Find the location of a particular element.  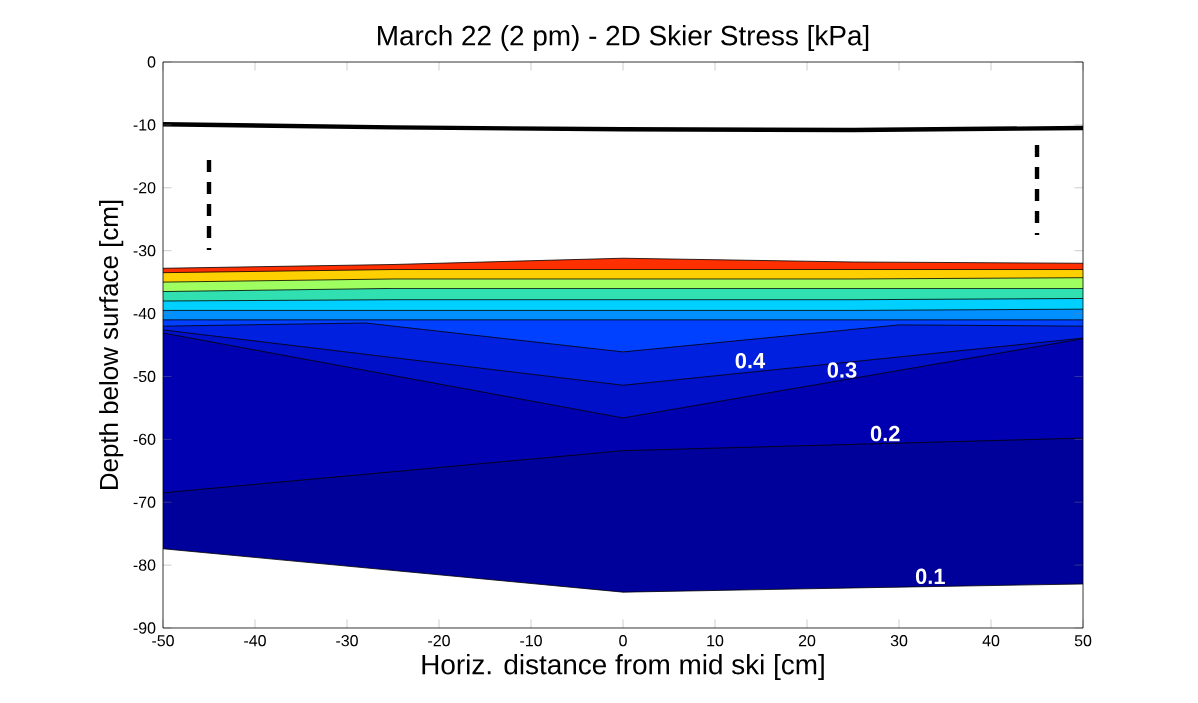

y-axis-title: Depth below surface [cm] is located at coordinates (111, 345).